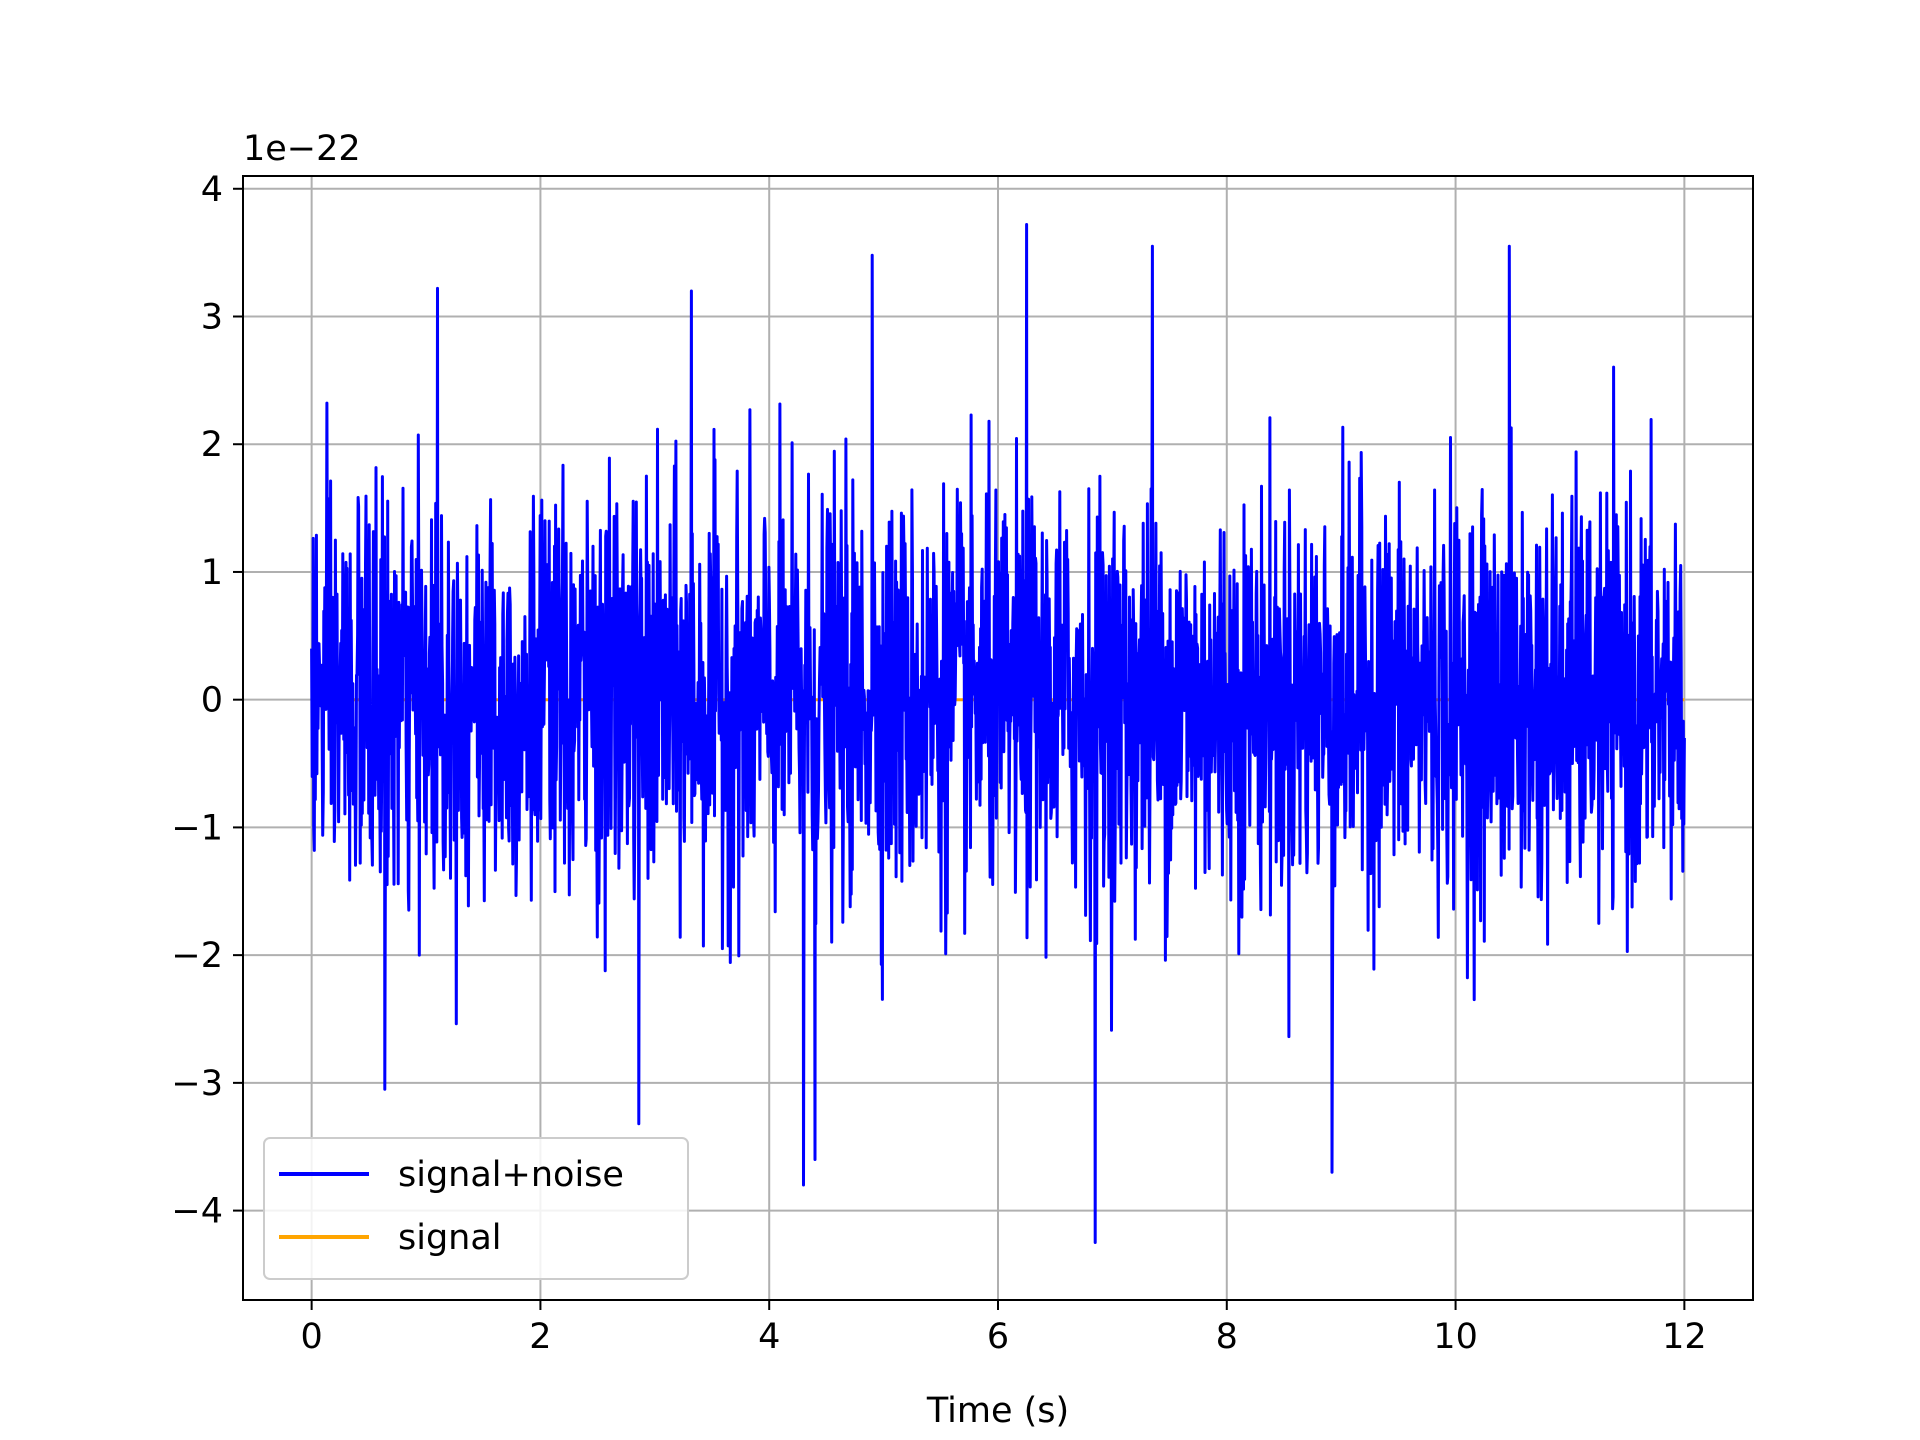  I want to click on x-axis-label: Time (s), so click(997, 1411).